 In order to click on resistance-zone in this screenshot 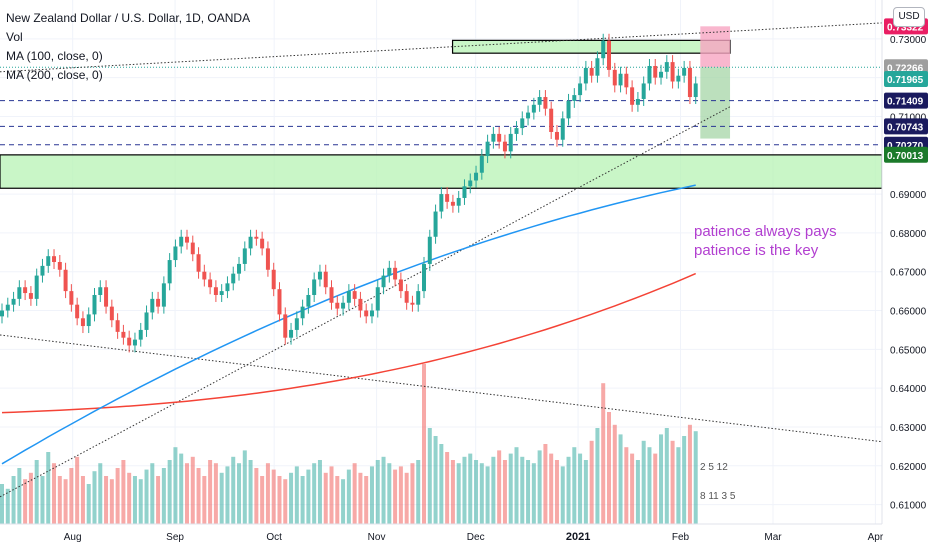, I will do `click(591, 46)`.